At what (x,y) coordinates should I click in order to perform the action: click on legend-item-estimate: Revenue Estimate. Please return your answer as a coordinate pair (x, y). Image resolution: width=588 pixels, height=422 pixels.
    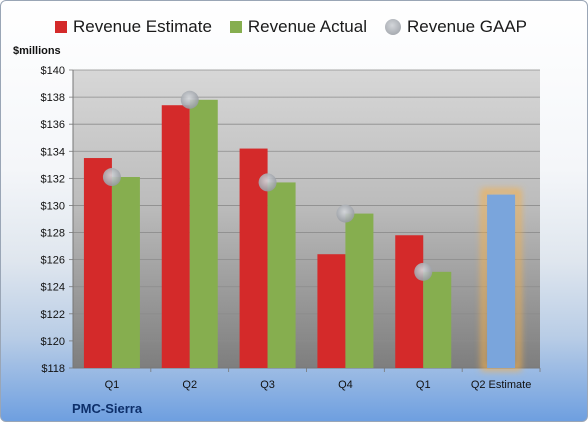
    Looking at the image, I should click on (133, 27).